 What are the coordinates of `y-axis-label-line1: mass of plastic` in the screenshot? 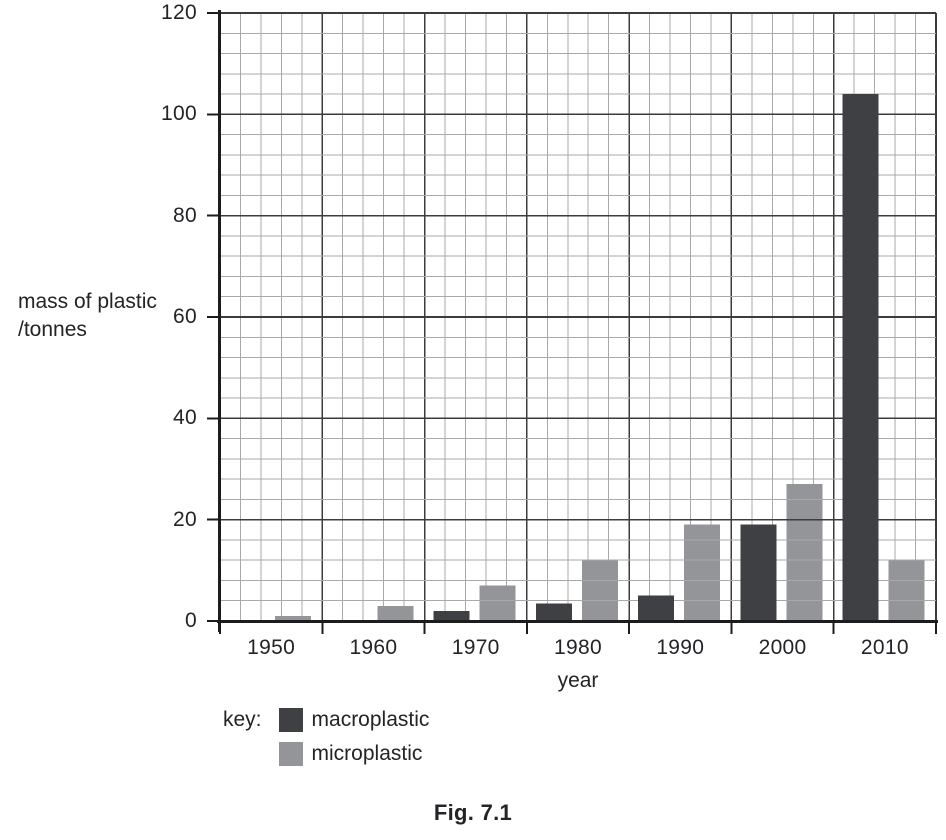 It's located at (87, 301).